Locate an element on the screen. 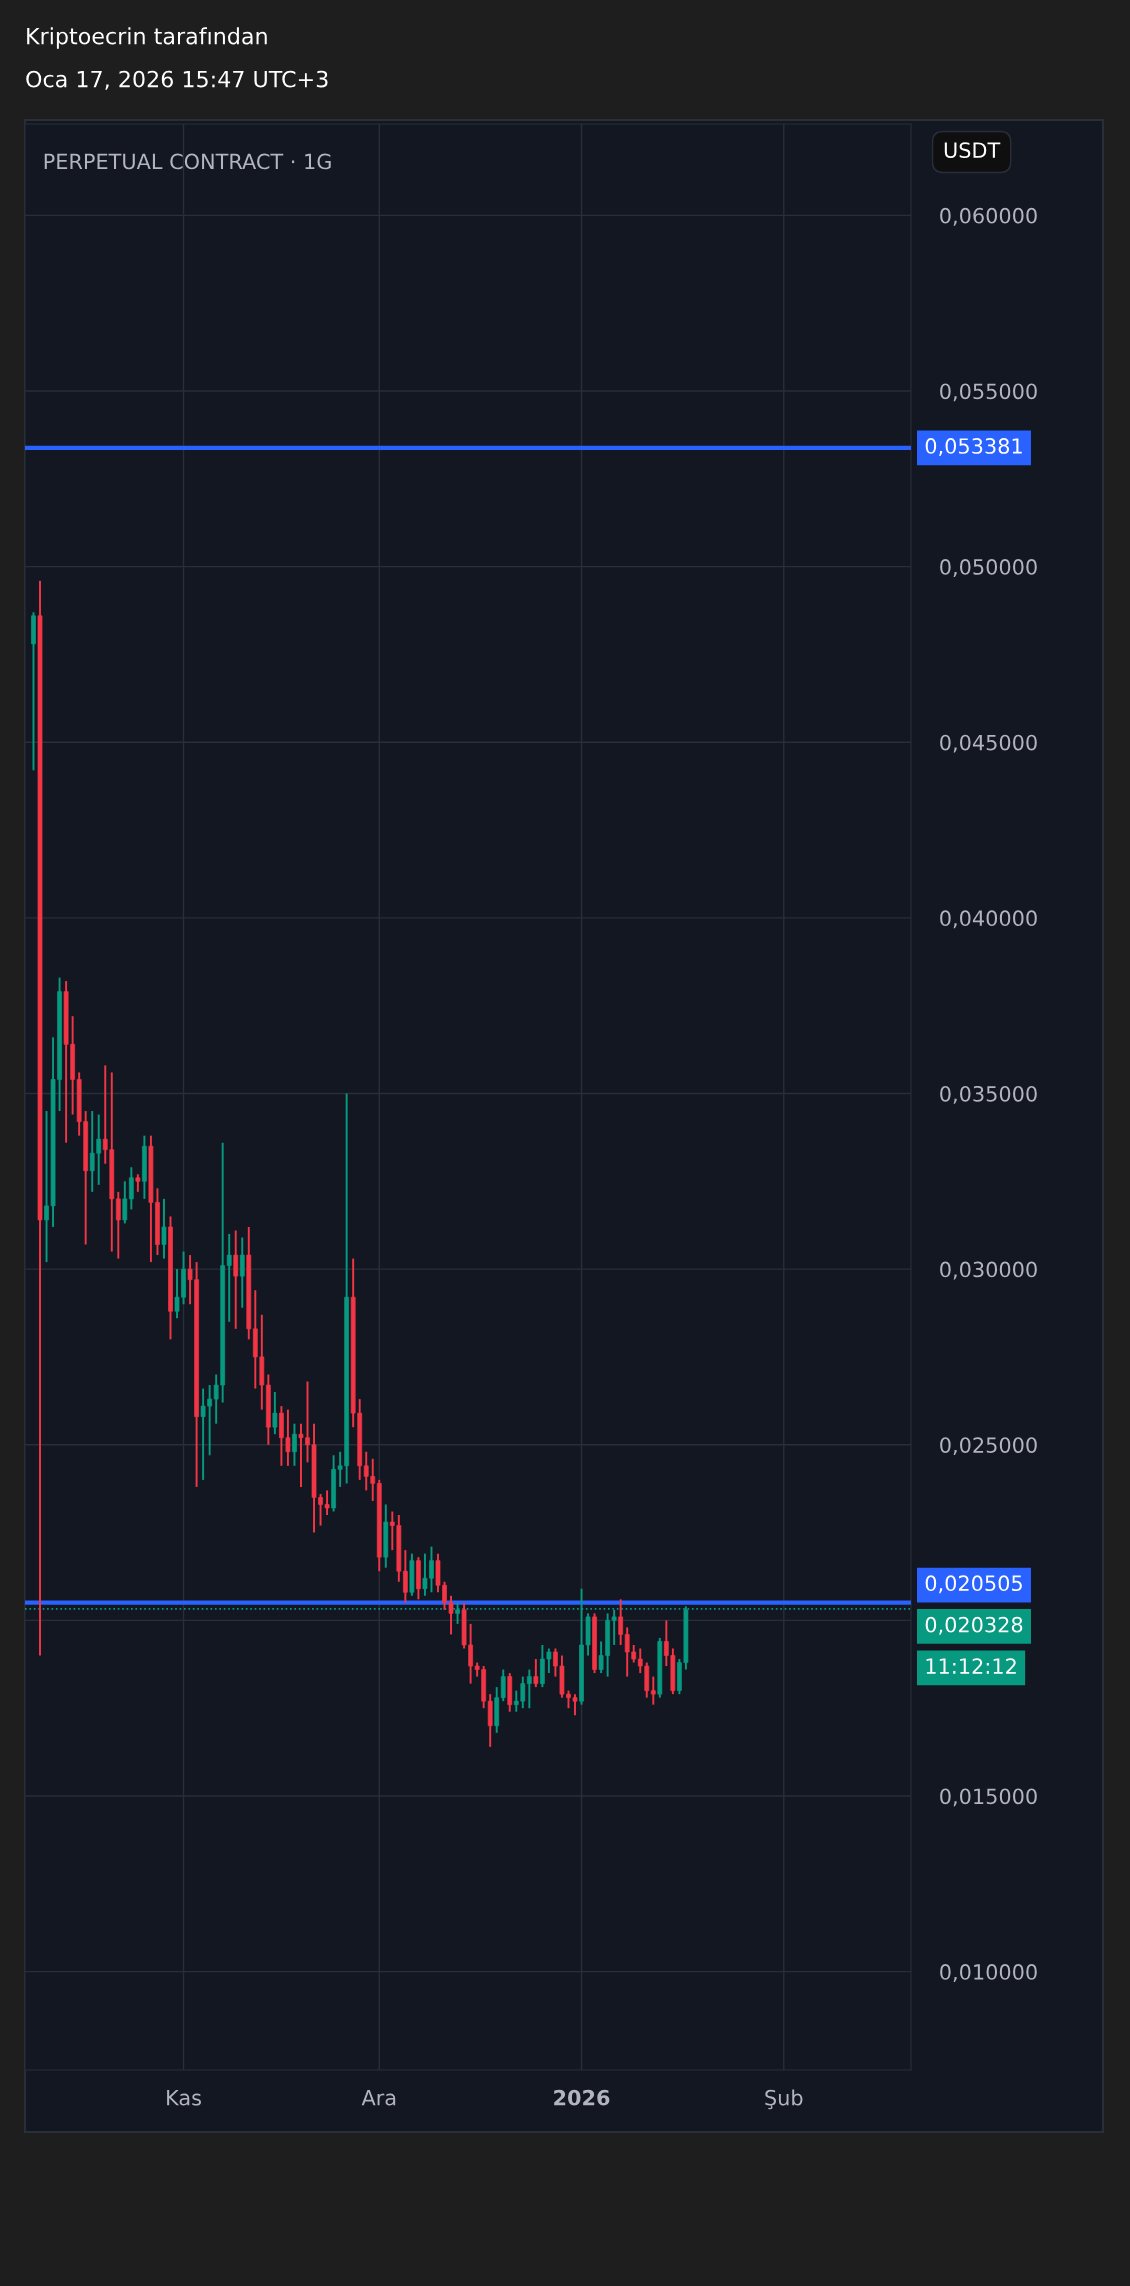  annotation: PERPETUAL CONTRACT · 1G is located at coordinates (187, 161).